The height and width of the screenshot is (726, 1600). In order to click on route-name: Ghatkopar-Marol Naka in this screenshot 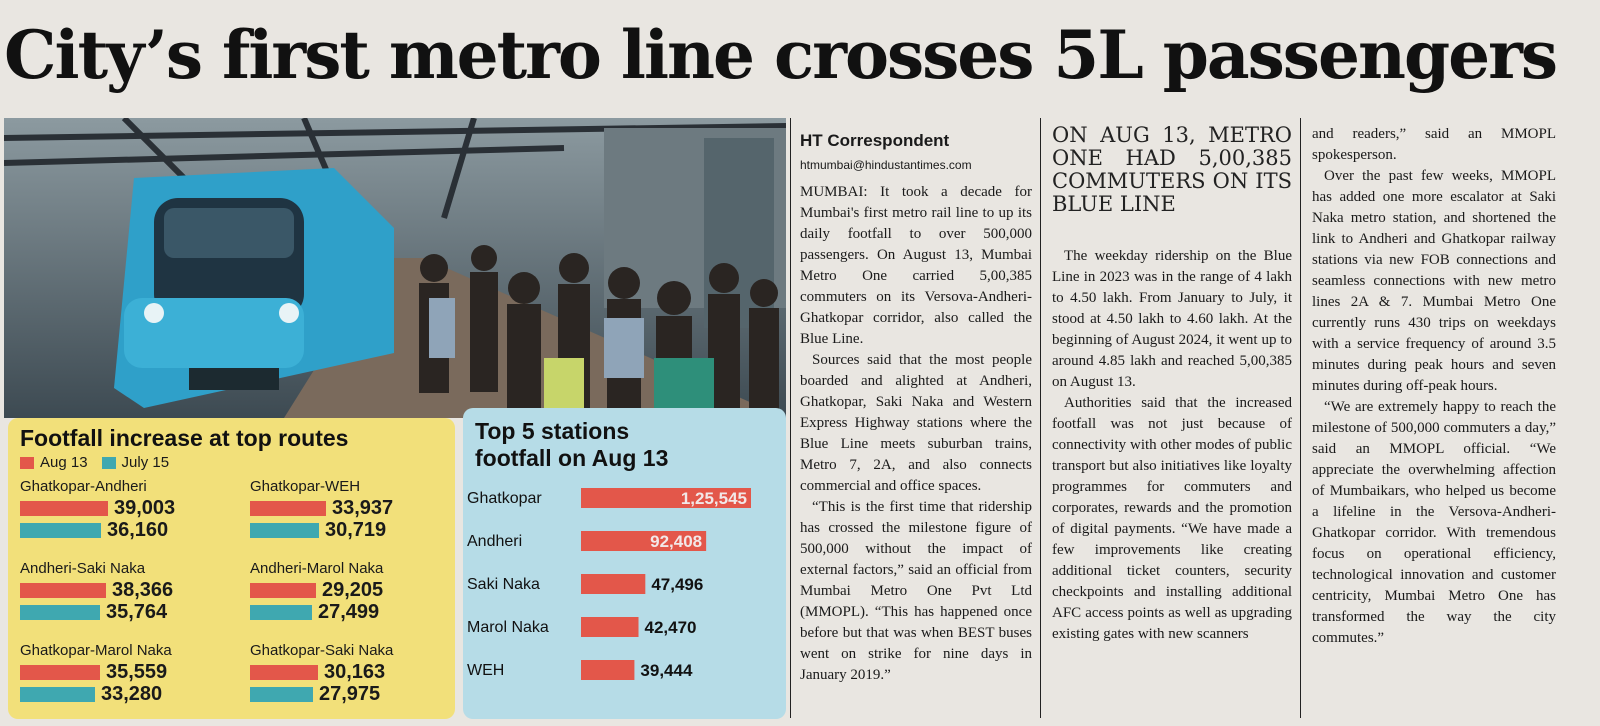, I will do `click(96, 650)`.